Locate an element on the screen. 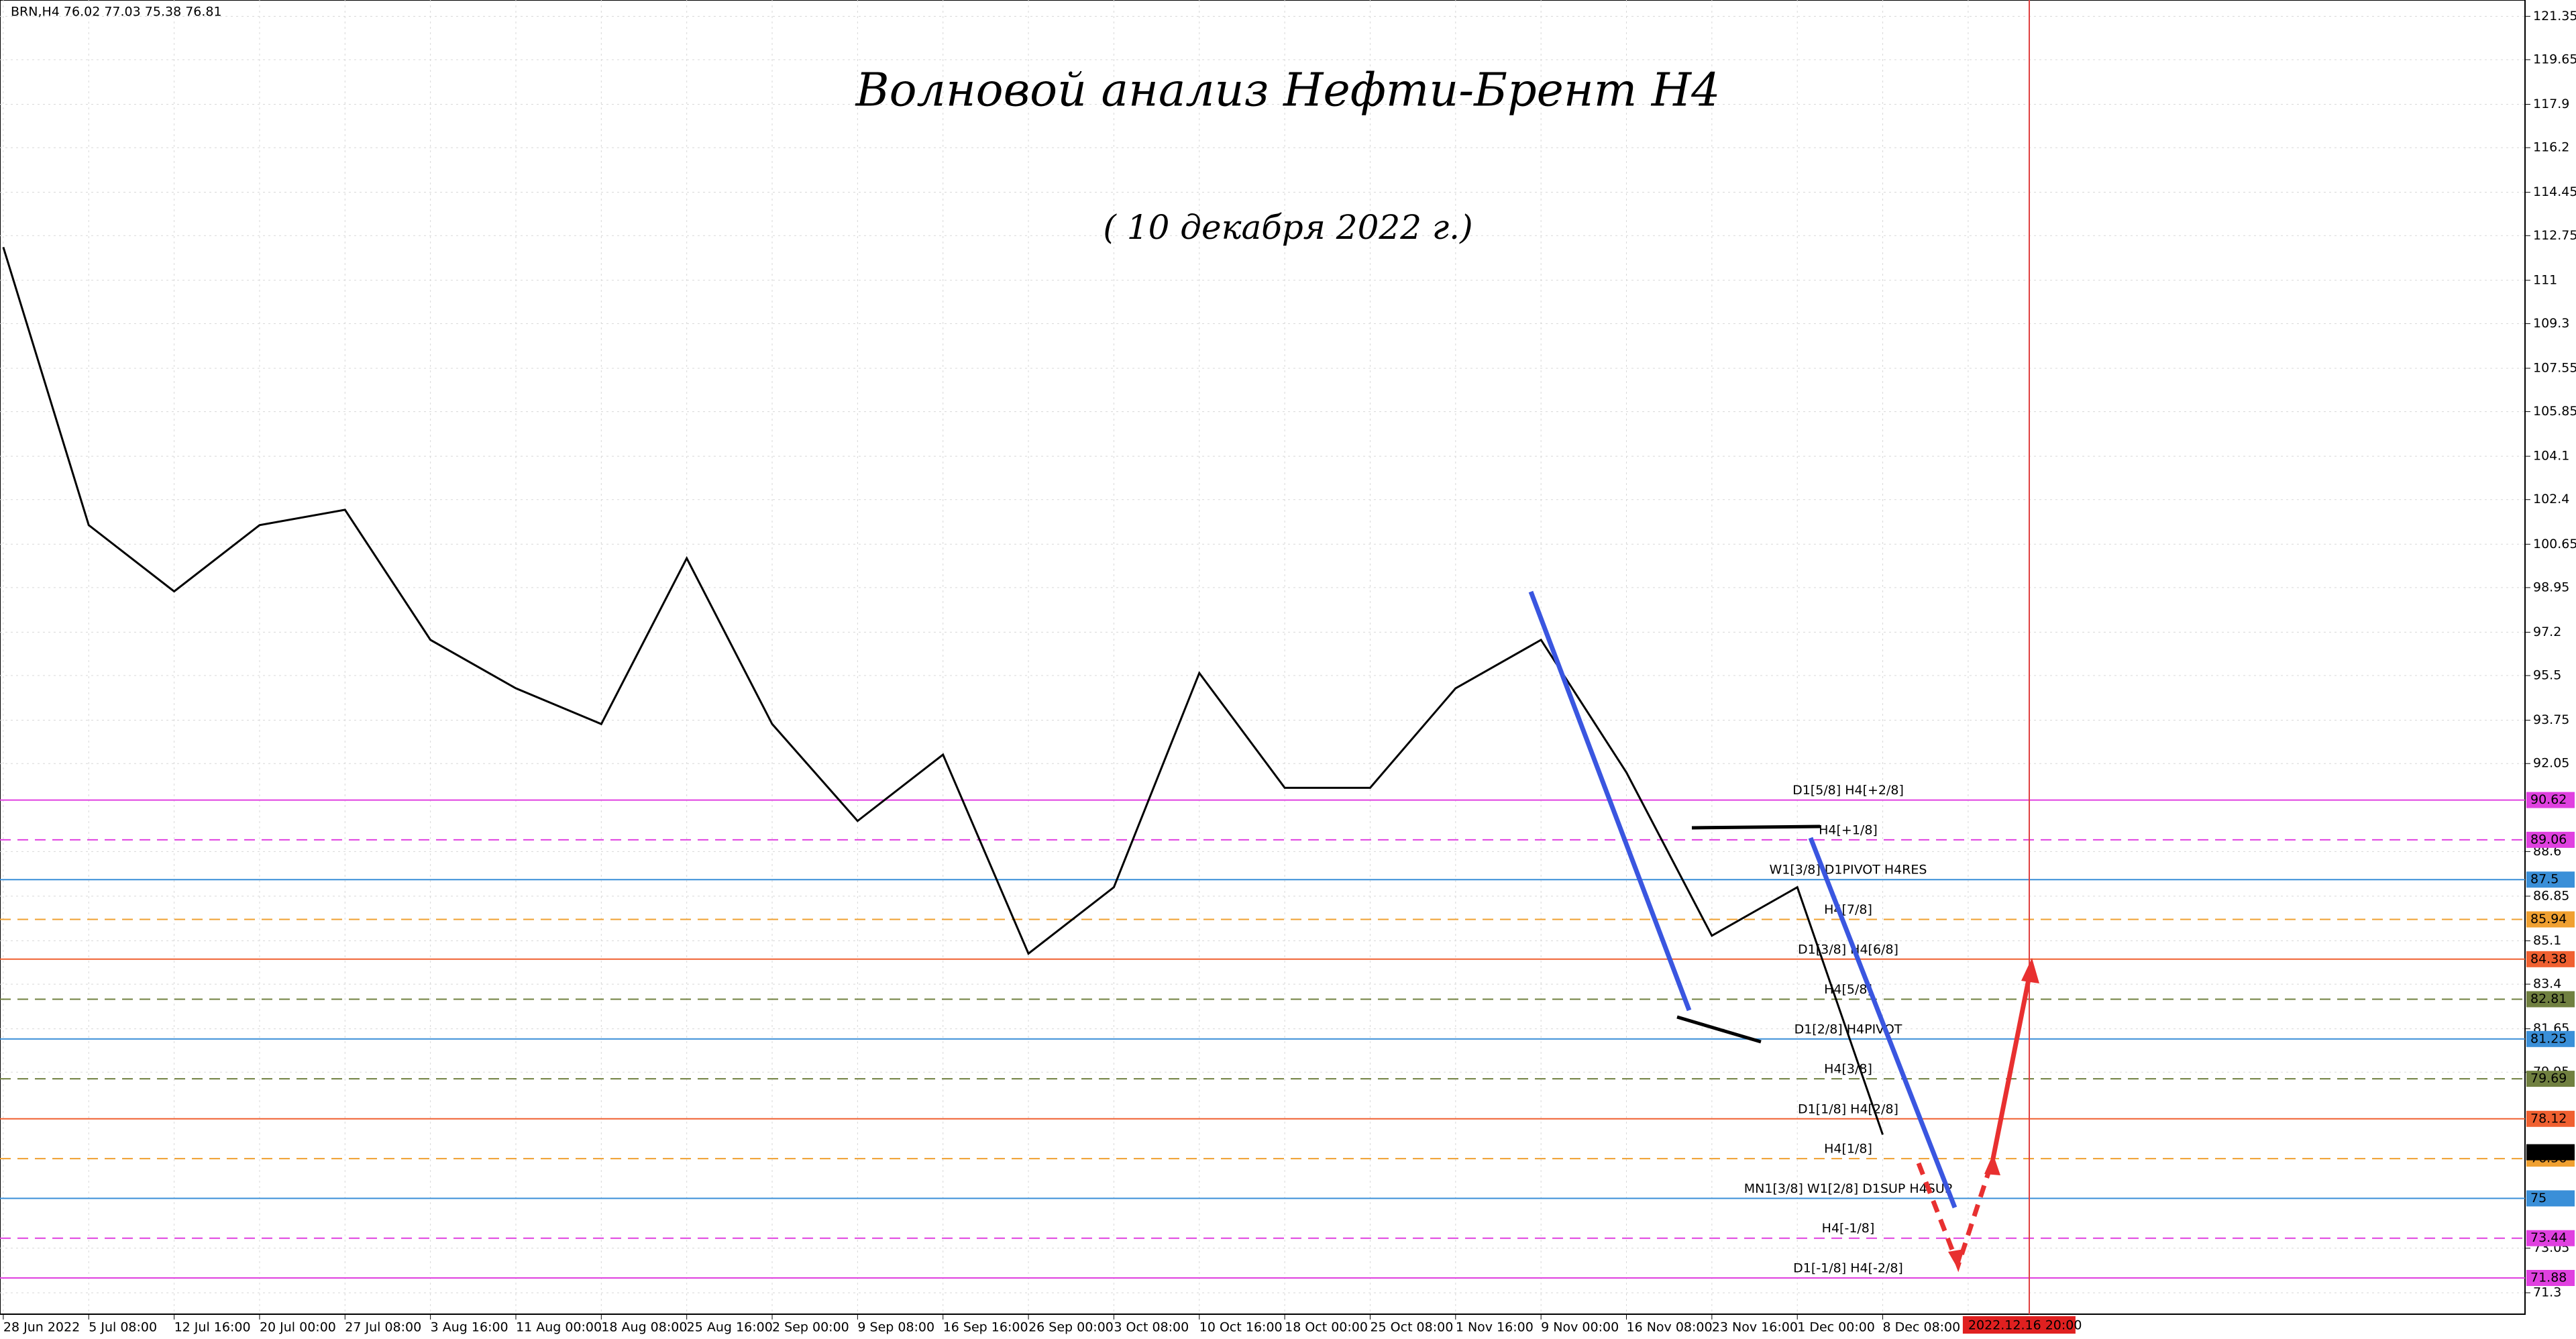  annotations is located at coordinates (1783, 931).